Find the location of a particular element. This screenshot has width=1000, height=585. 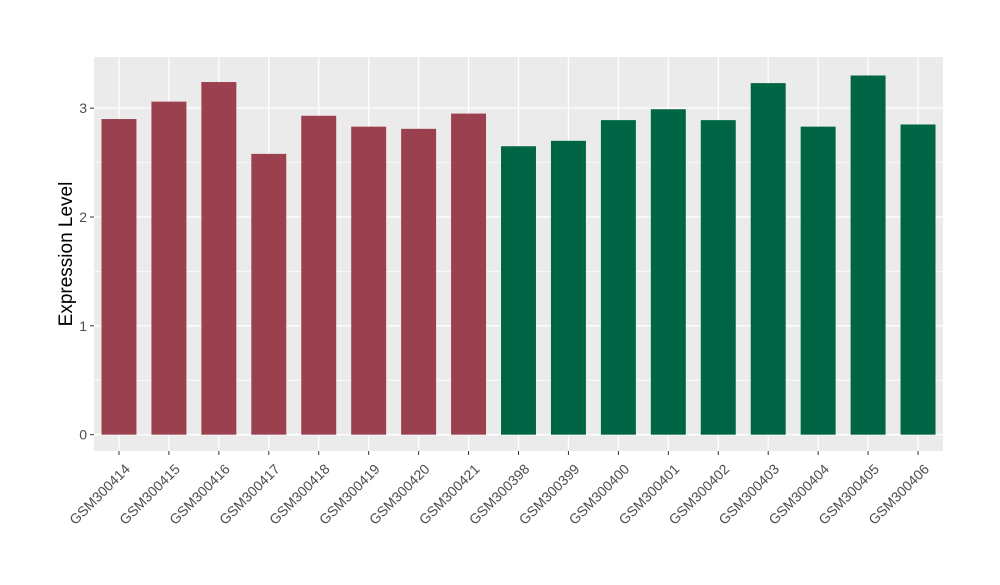

y-tick-label: 0 is located at coordinates (83, 435).